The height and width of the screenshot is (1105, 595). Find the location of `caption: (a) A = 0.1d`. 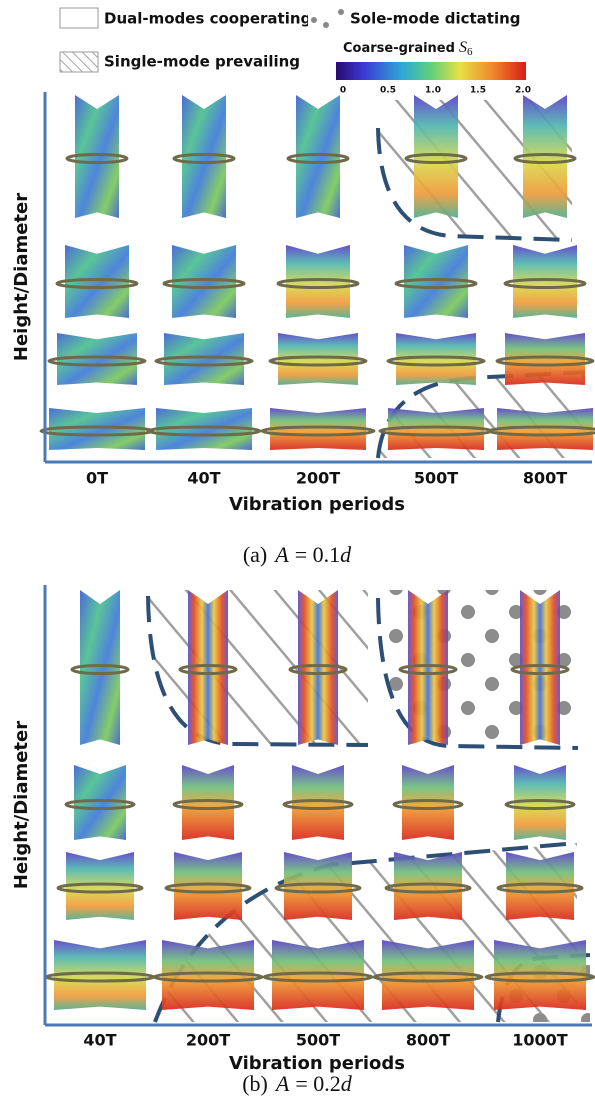

caption: (a) A = 0.1d is located at coordinates (297, 554).